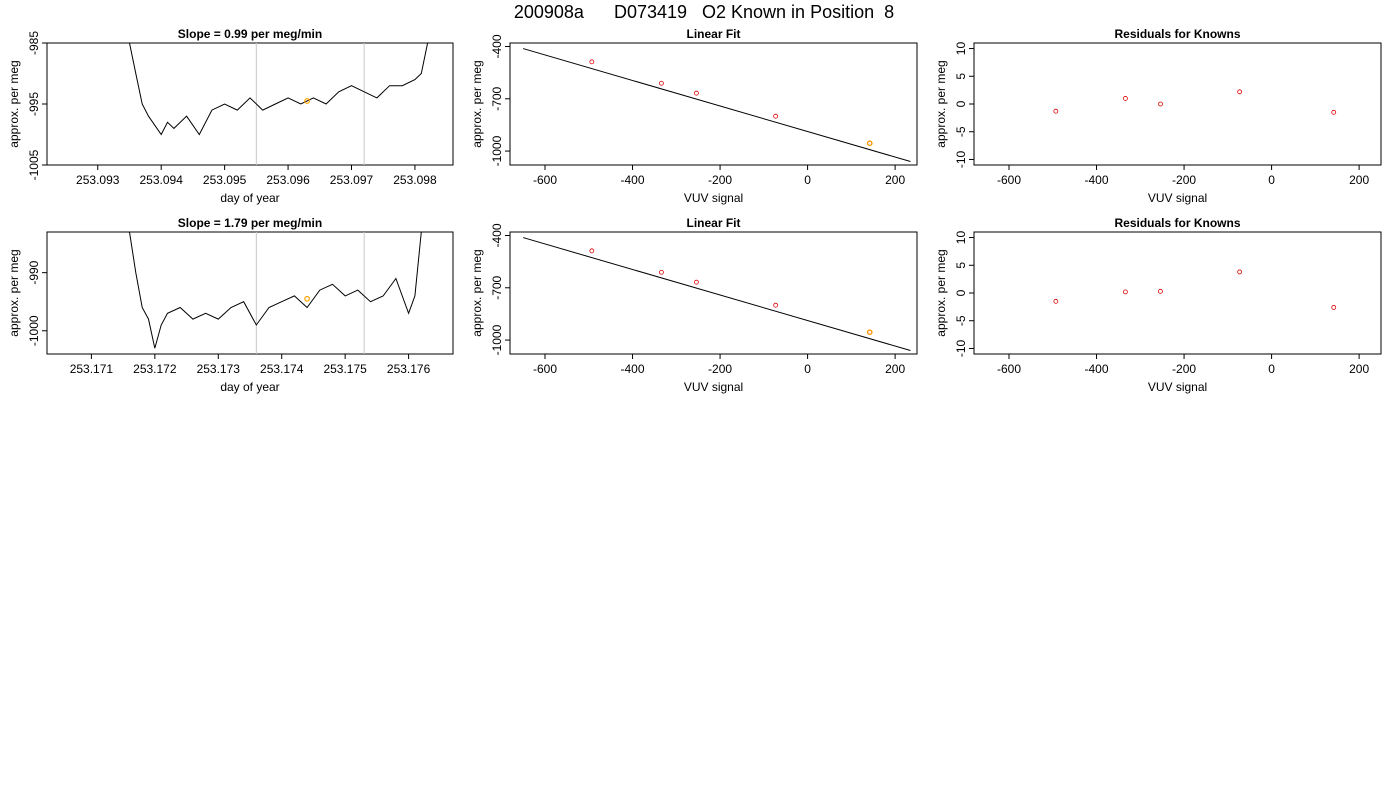  Describe the element at coordinates (34, 164) in the screenshot. I see `y-tick-label: -1005` at that location.